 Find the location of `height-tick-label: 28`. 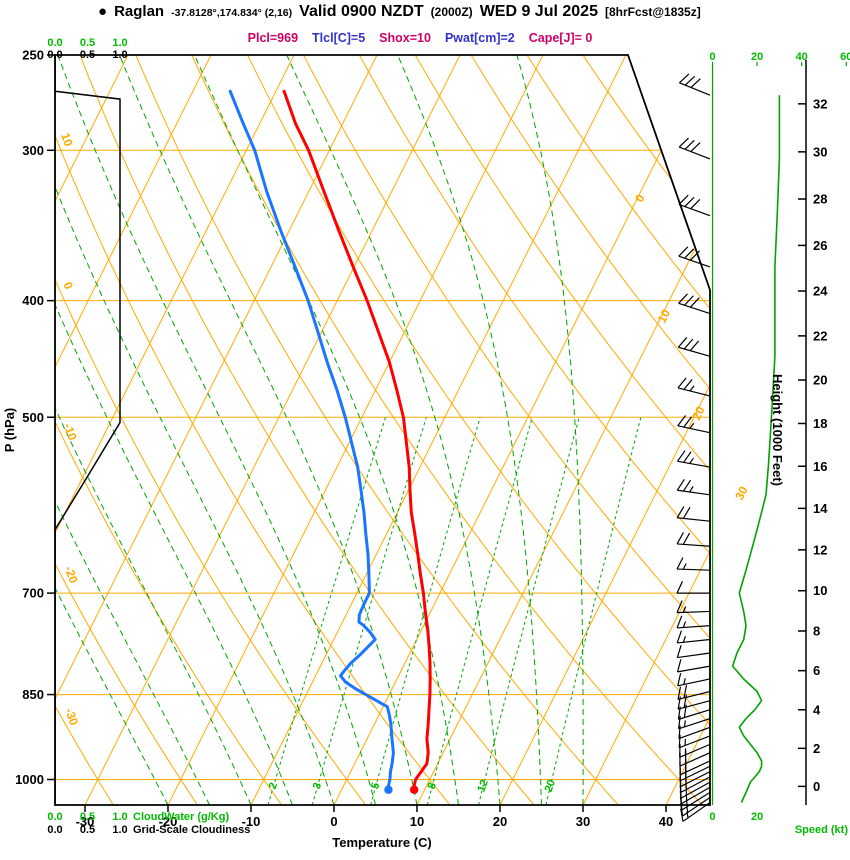

height-tick-label: 28 is located at coordinates (820, 199).